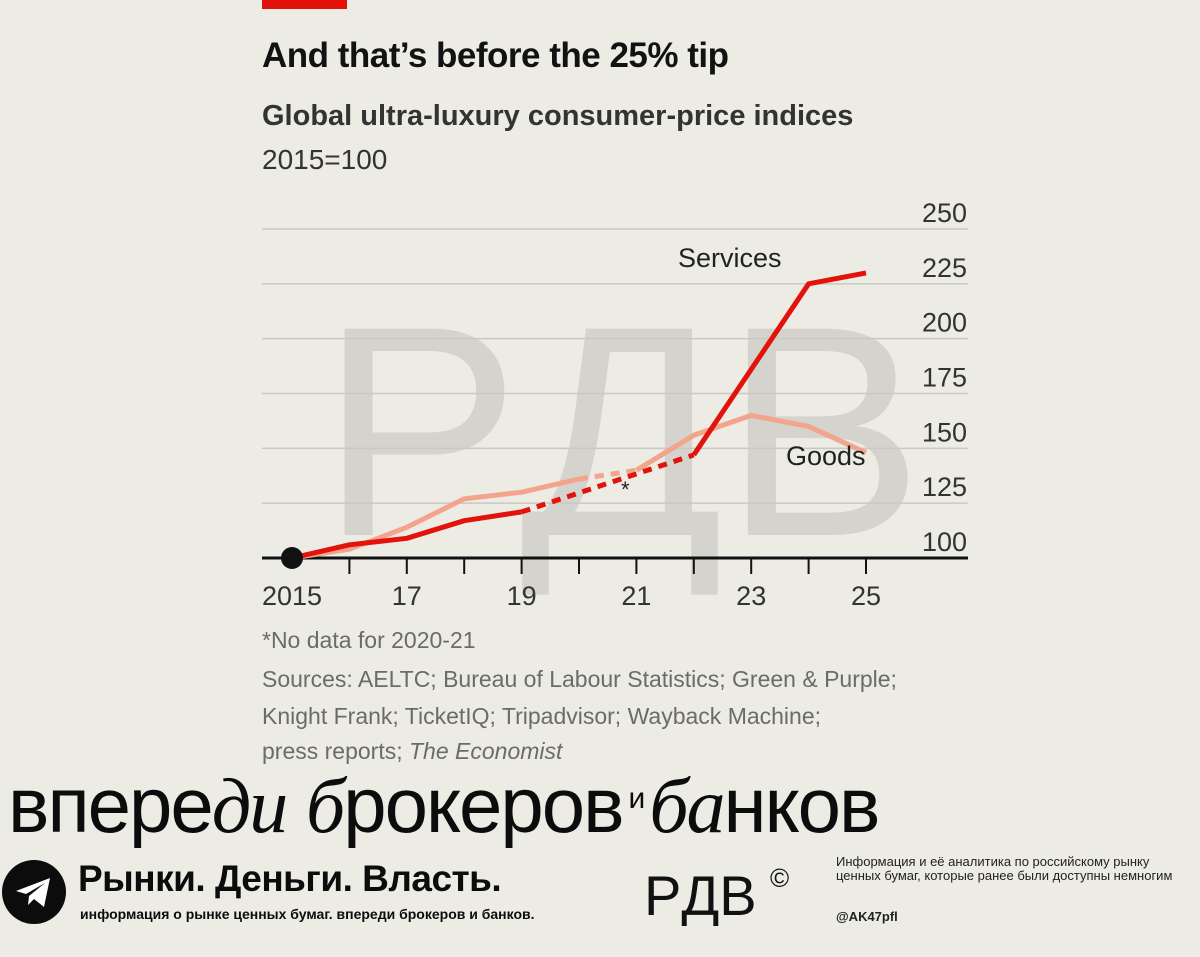 Image resolution: width=1200 pixels, height=957 pixels. I want to click on series-line-services-before, so click(406, 535).